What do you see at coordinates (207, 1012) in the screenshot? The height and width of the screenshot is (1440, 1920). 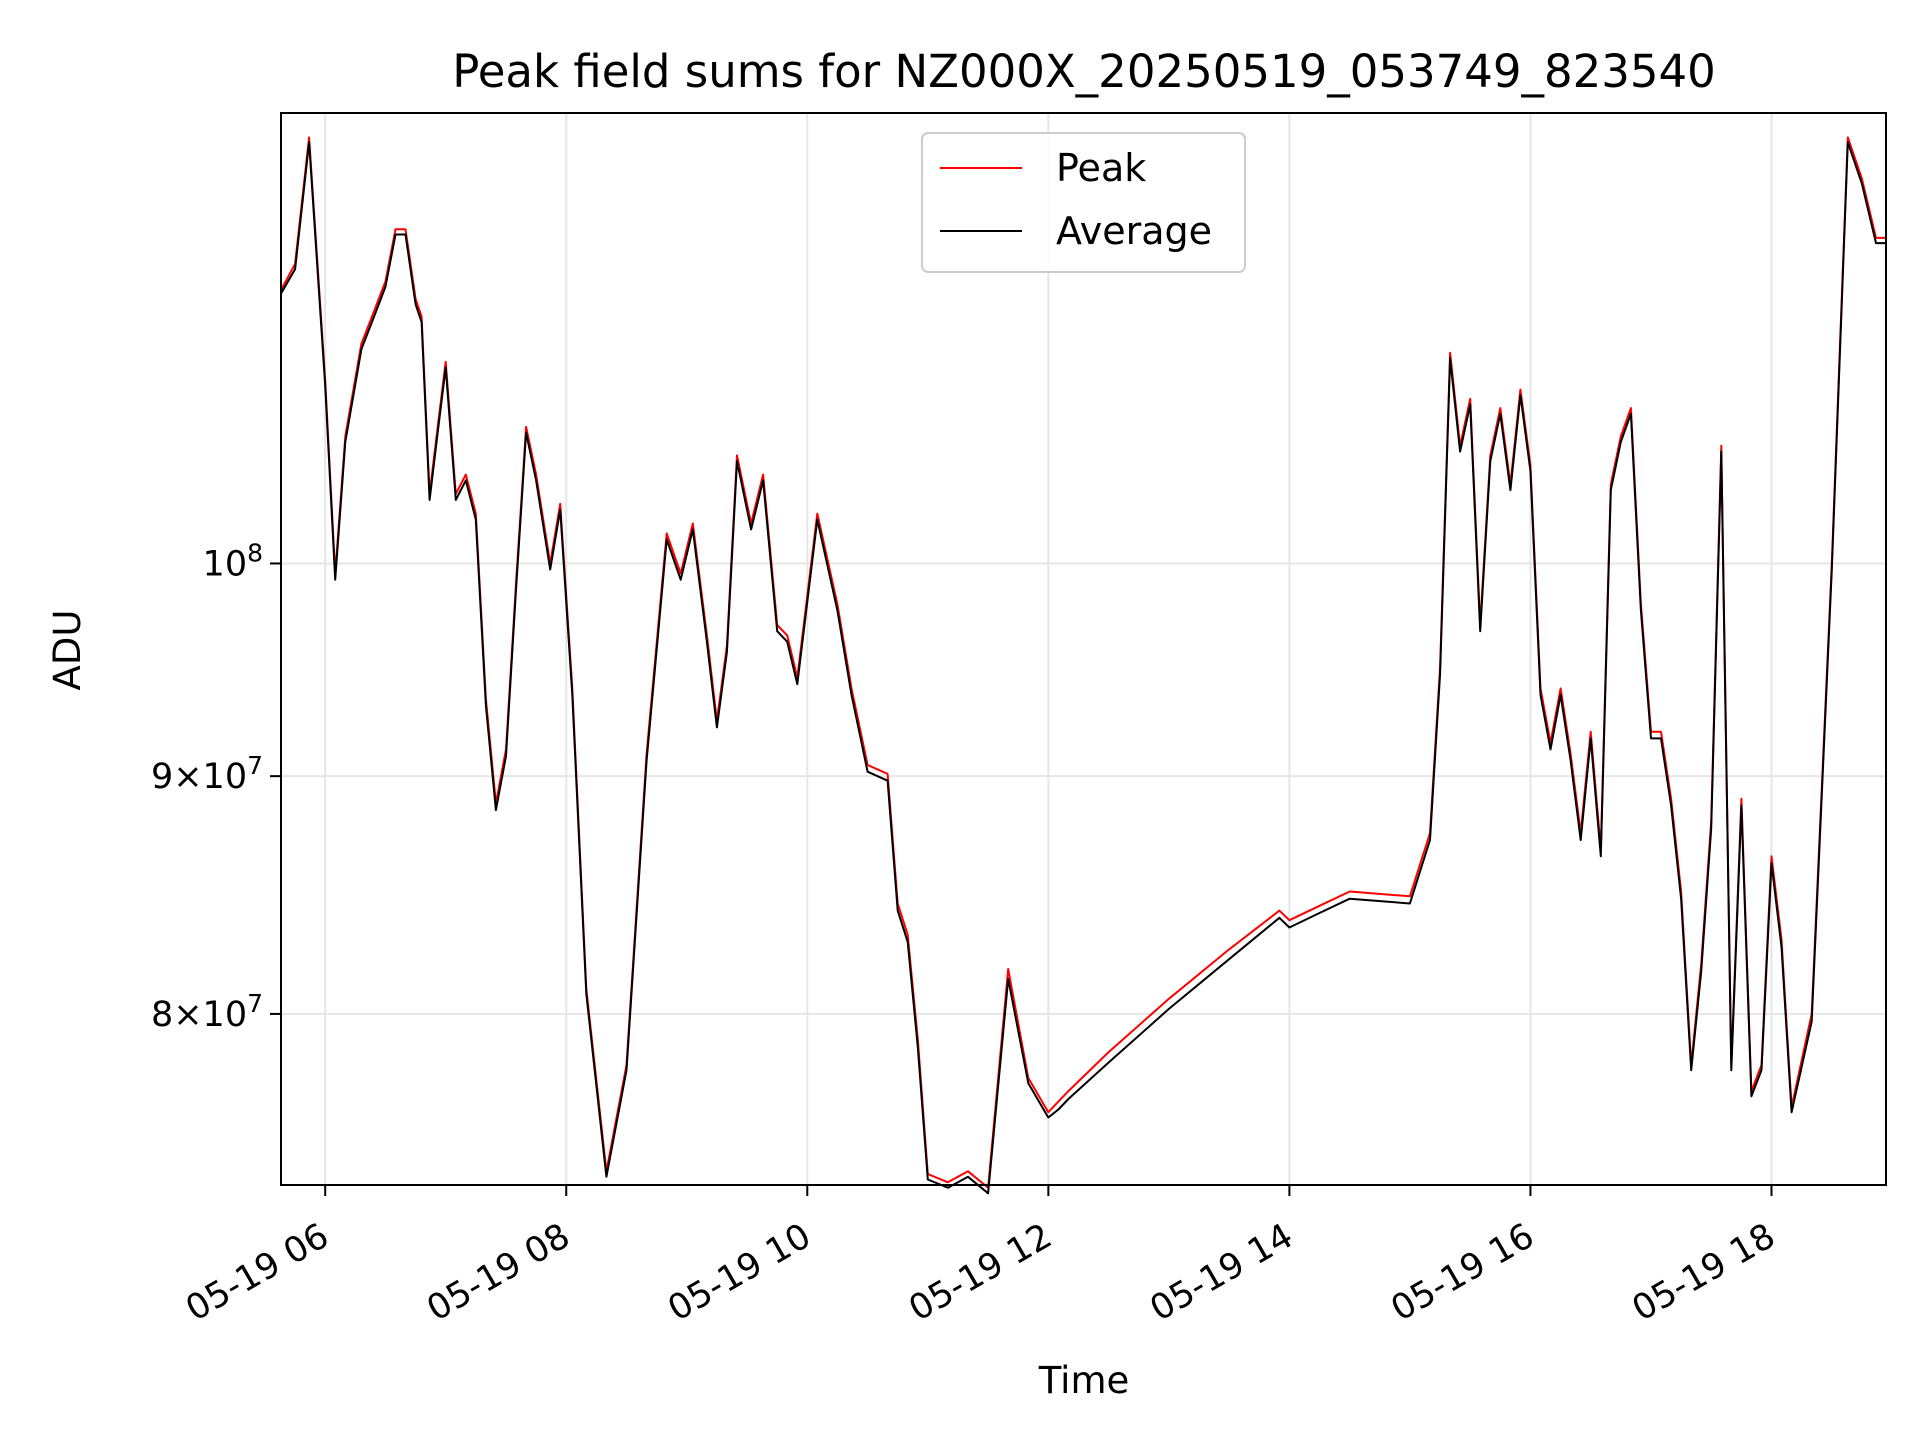 I see `y-tick-label: 8×107` at bounding box center [207, 1012].